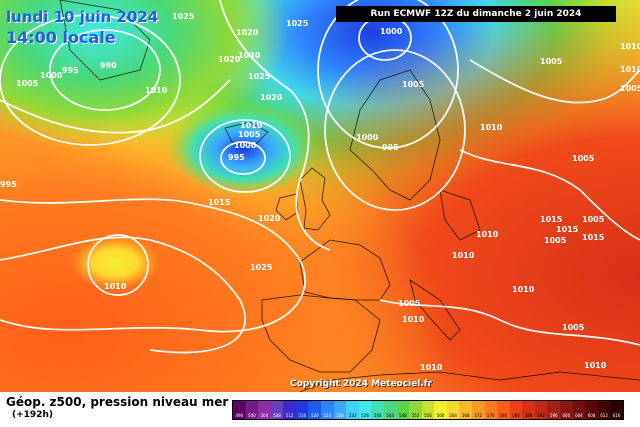 The image size is (640, 427). Describe the element at coordinates (352, 410) in the screenshot. I see `scale-swatch: 532` at that location.